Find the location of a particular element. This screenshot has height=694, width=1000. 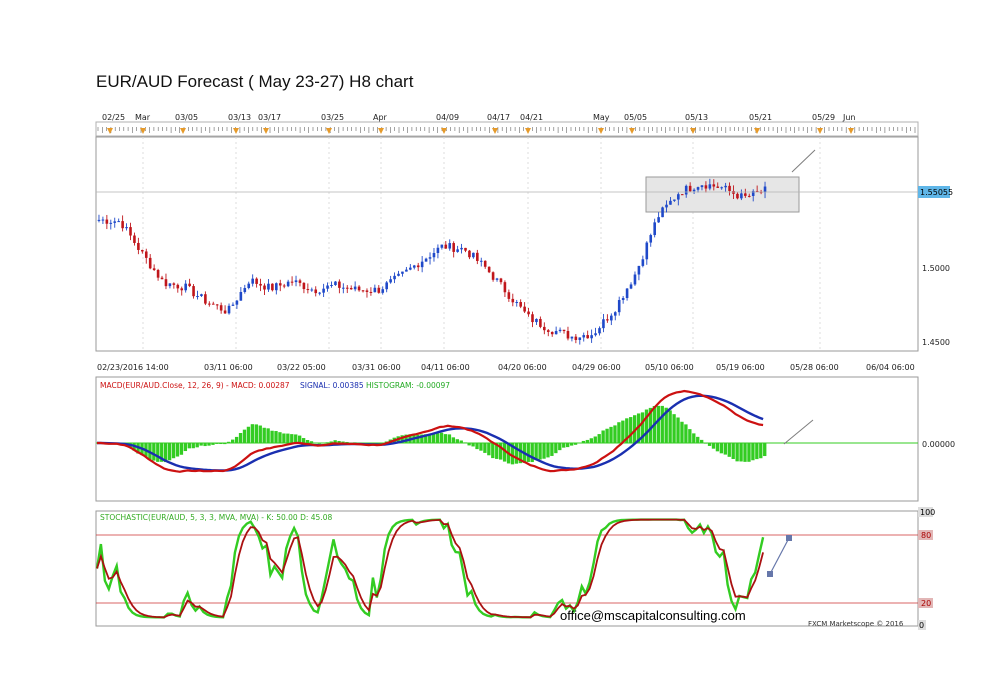

current-price-box is located at coordinates (934, 192).